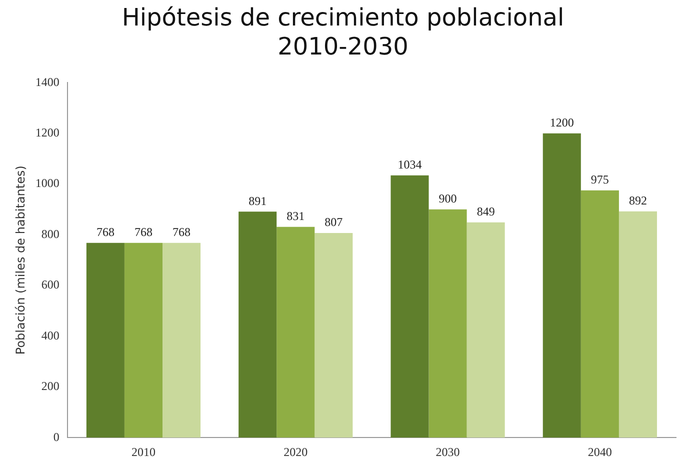  What do you see at coordinates (50, 335) in the screenshot?
I see `y-tick-label: 400` at bounding box center [50, 335].